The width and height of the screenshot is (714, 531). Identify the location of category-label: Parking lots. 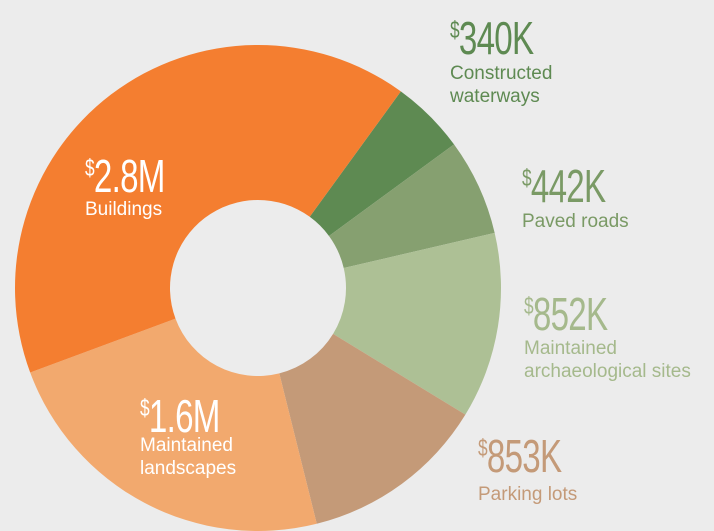
(528, 494).